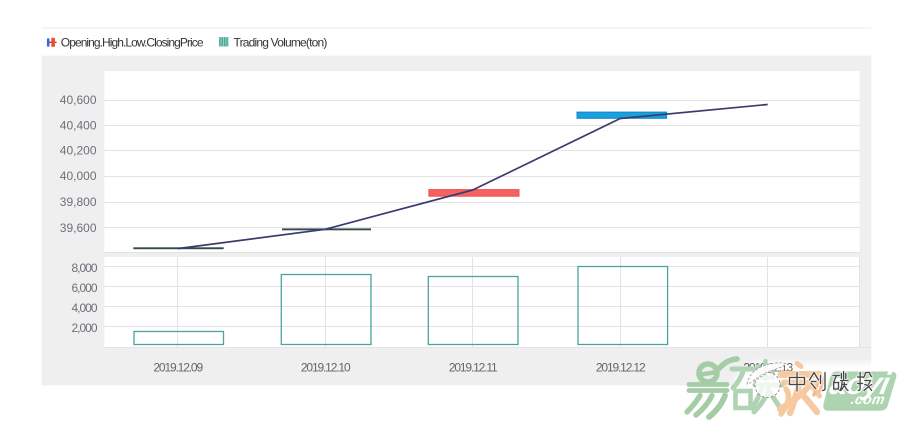  What do you see at coordinates (78, 202) in the screenshot?
I see `svg-text: 39,800` at bounding box center [78, 202].